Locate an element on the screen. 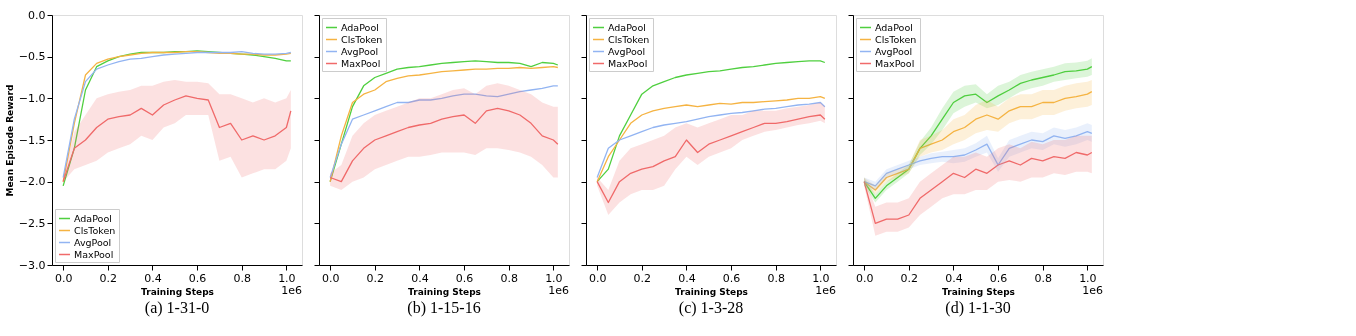 This screenshot has width=1356, height=336. y-tick-label: 0.0 is located at coordinates (37, 15).